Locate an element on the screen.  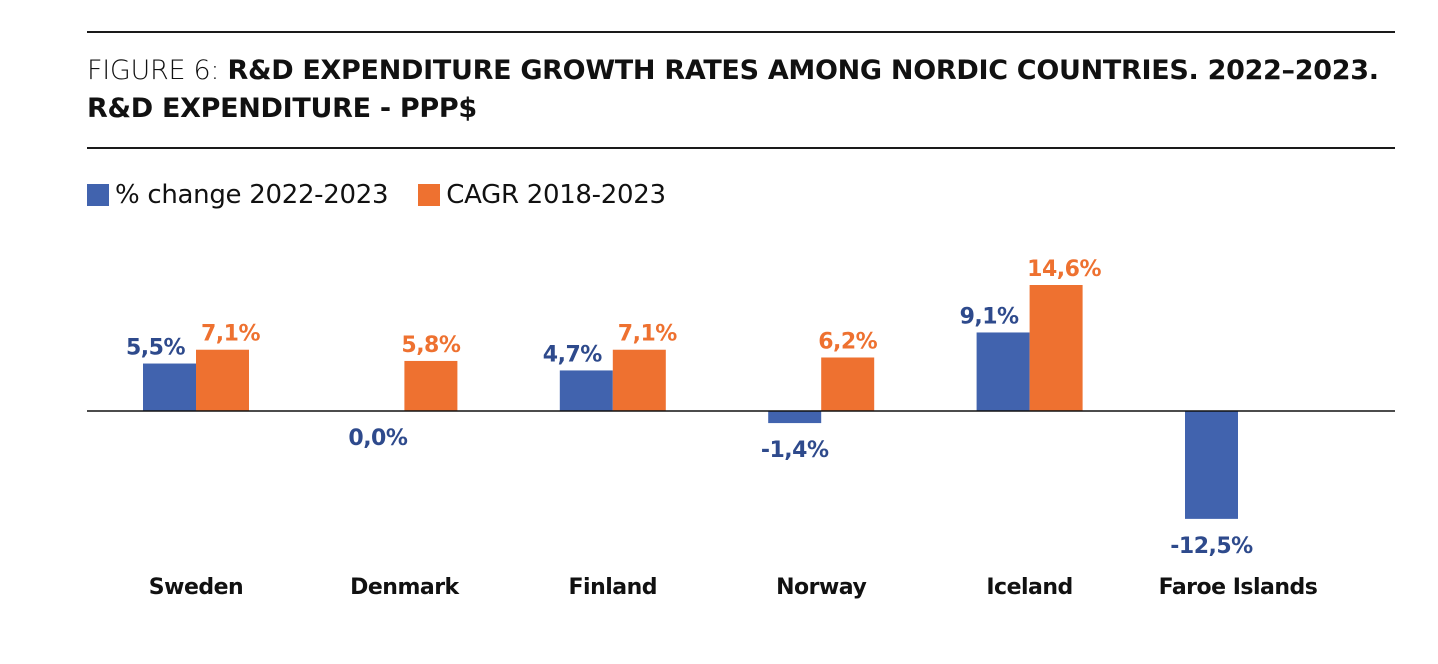
title-prefix: FIGURE 6: is located at coordinates (157, 70).